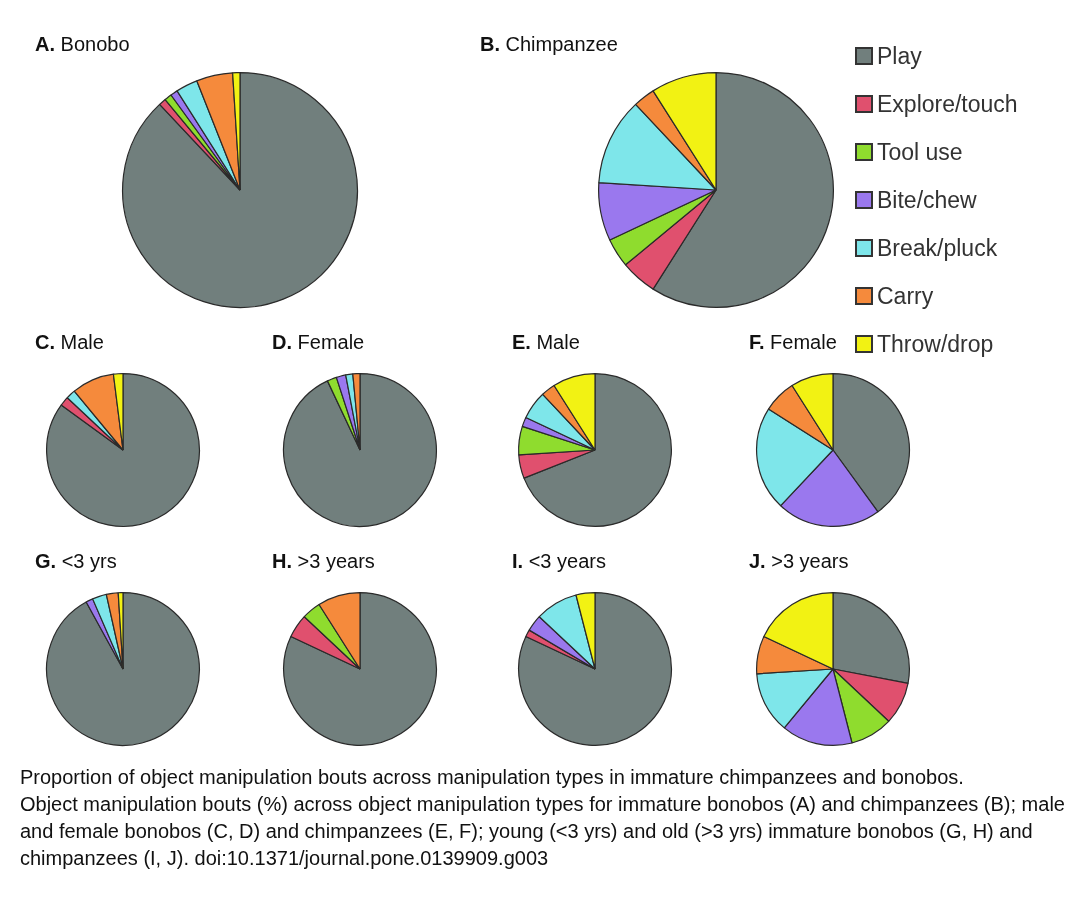 This screenshot has height=909, width=1073. I want to click on text: Object manipulation bouts (%) across object manipulation types for immature bonobos (A) and chimpanzees (B); male and female bonobos (C, D) and chimpanzees (E, F); young (<3 yrs) and old (>3 yrs) immature bonobos (G, H) and chimpanzees (I, J). doi:10.1371/journal.pone.0139909.g003, so click(542, 831).